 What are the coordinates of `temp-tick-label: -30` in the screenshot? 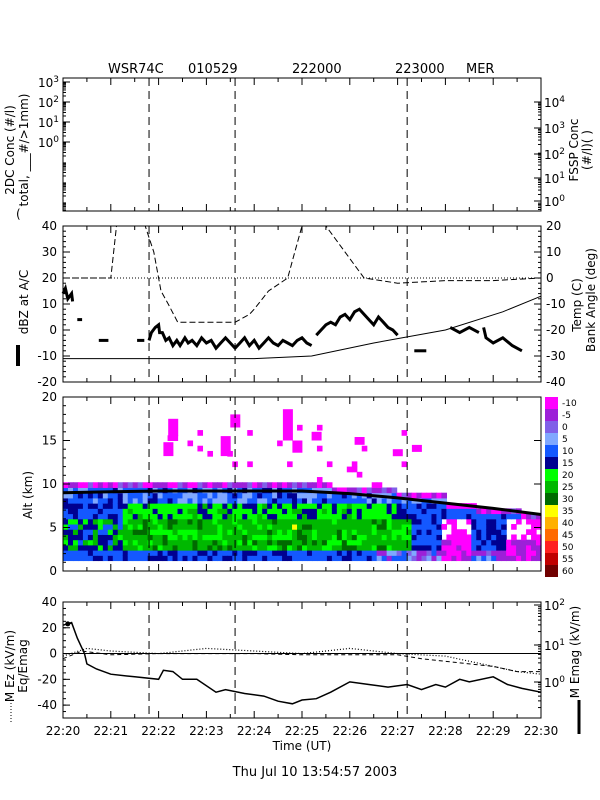 It's located at (556, 356).